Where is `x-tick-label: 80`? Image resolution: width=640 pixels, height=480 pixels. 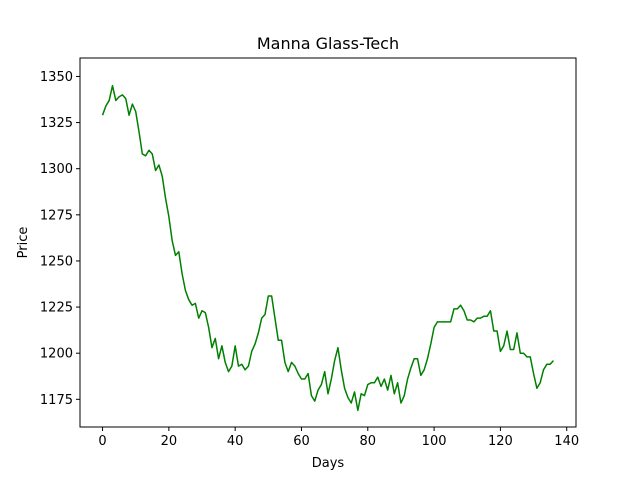
x-tick-label: 80 is located at coordinates (368, 441).